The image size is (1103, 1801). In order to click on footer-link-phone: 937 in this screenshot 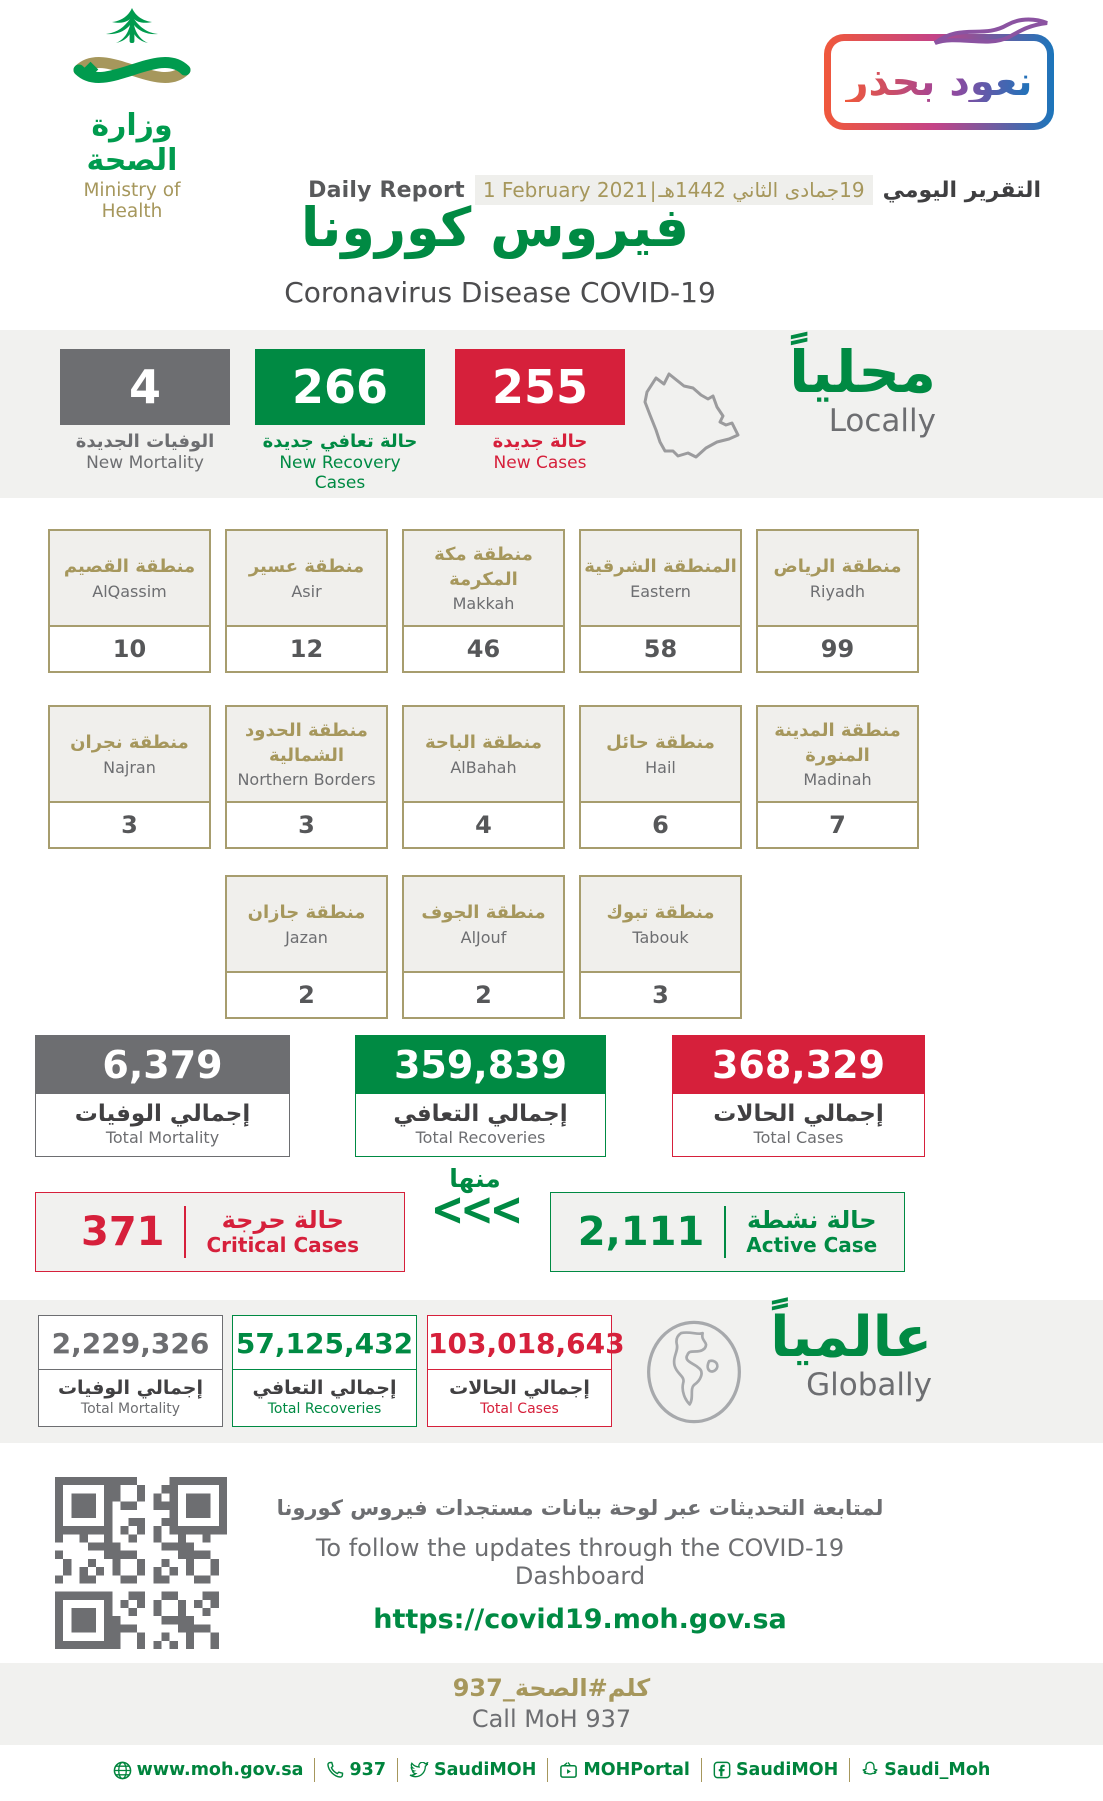, I will do `click(356, 1770)`.